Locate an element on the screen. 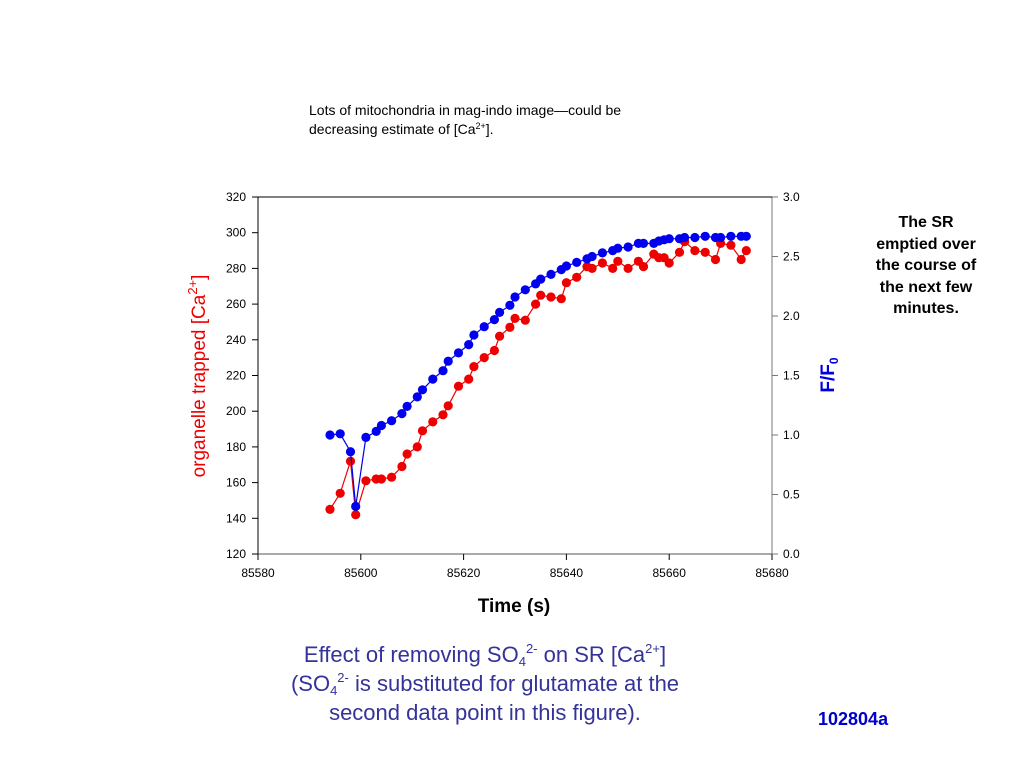 Image resolution: width=1024 pixels, height=768 pixels. left-y-tick-label: 320 is located at coordinates (236, 197).